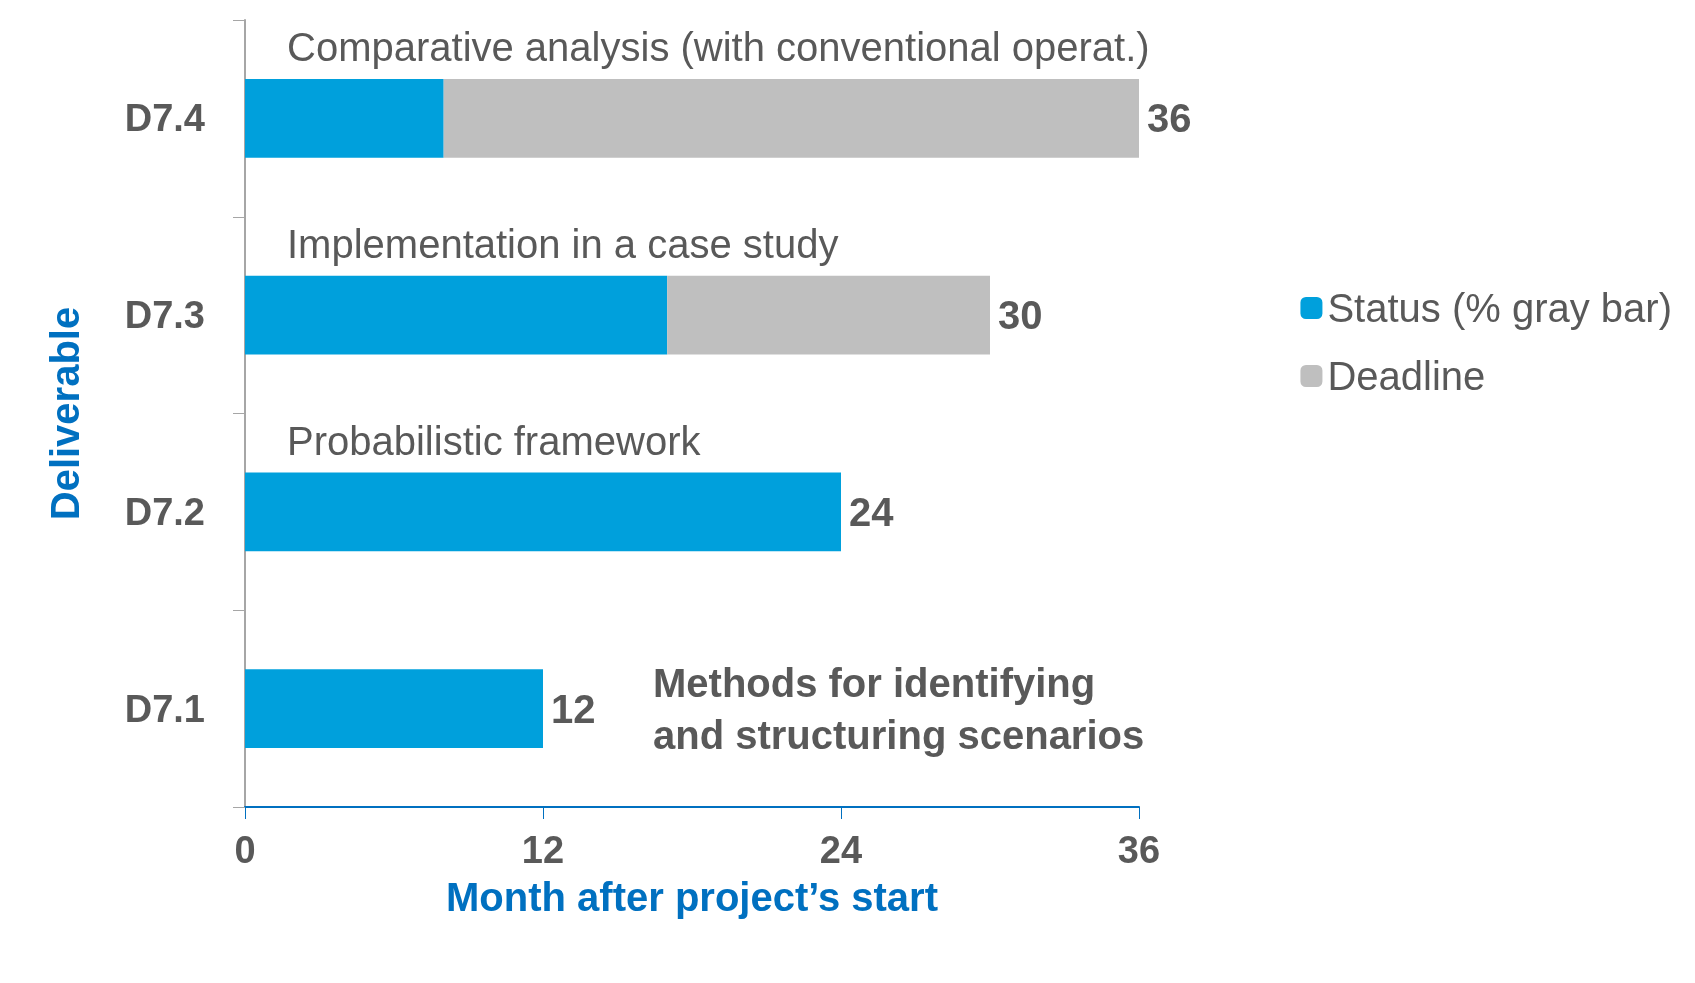 Image resolution: width=1695 pixels, height=983 pixels. I want to click on legend-label: Deadline, so click(1406, 376).